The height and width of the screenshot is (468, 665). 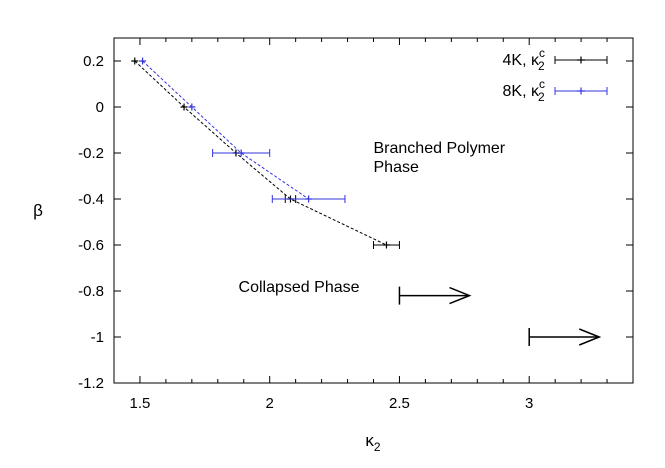 What do you see at coordinates (91, 199) in the screenshot?
I see `y-tick-label: -0.4` at bounding box center [91, 199].